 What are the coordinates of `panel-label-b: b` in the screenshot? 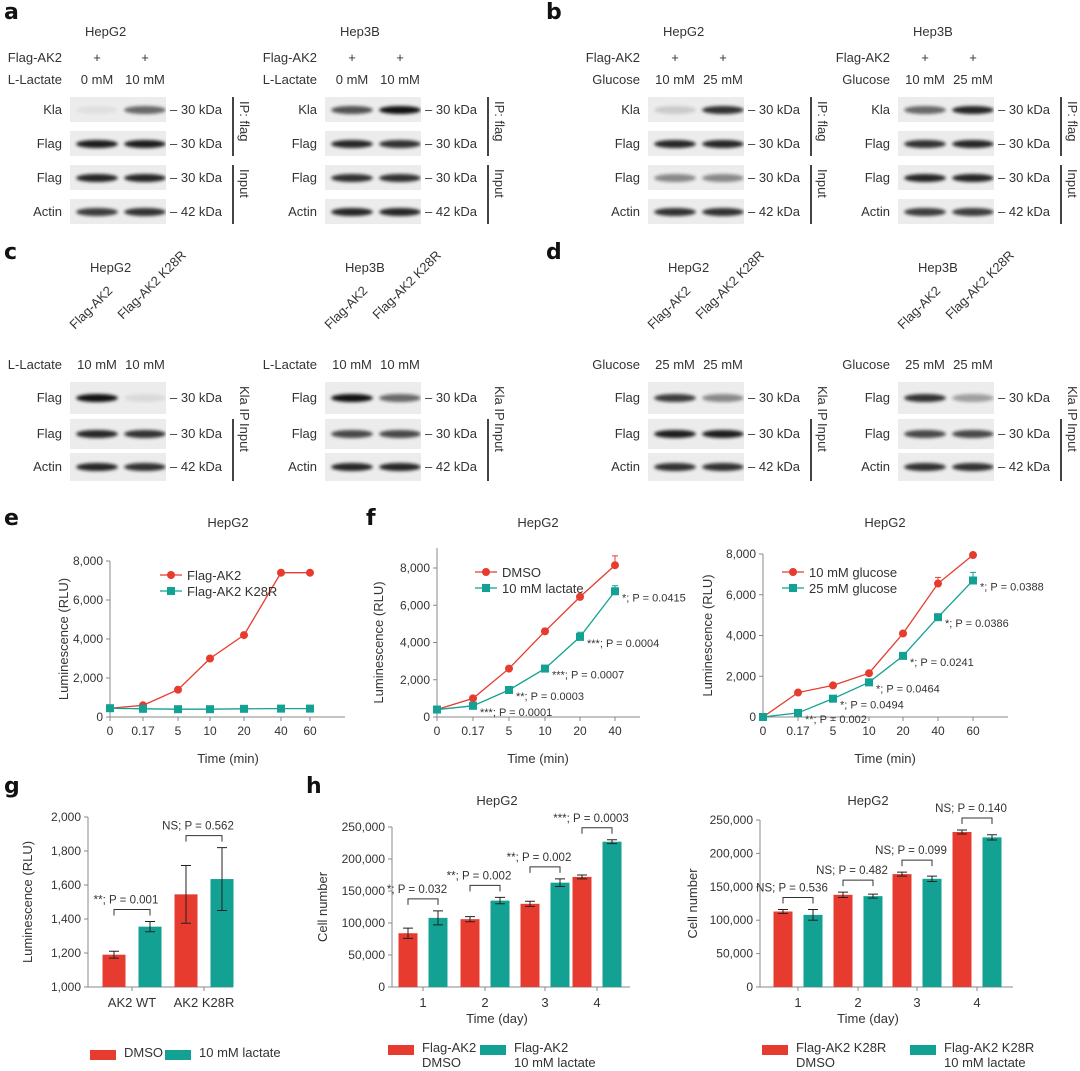 It's located at (554, 12).